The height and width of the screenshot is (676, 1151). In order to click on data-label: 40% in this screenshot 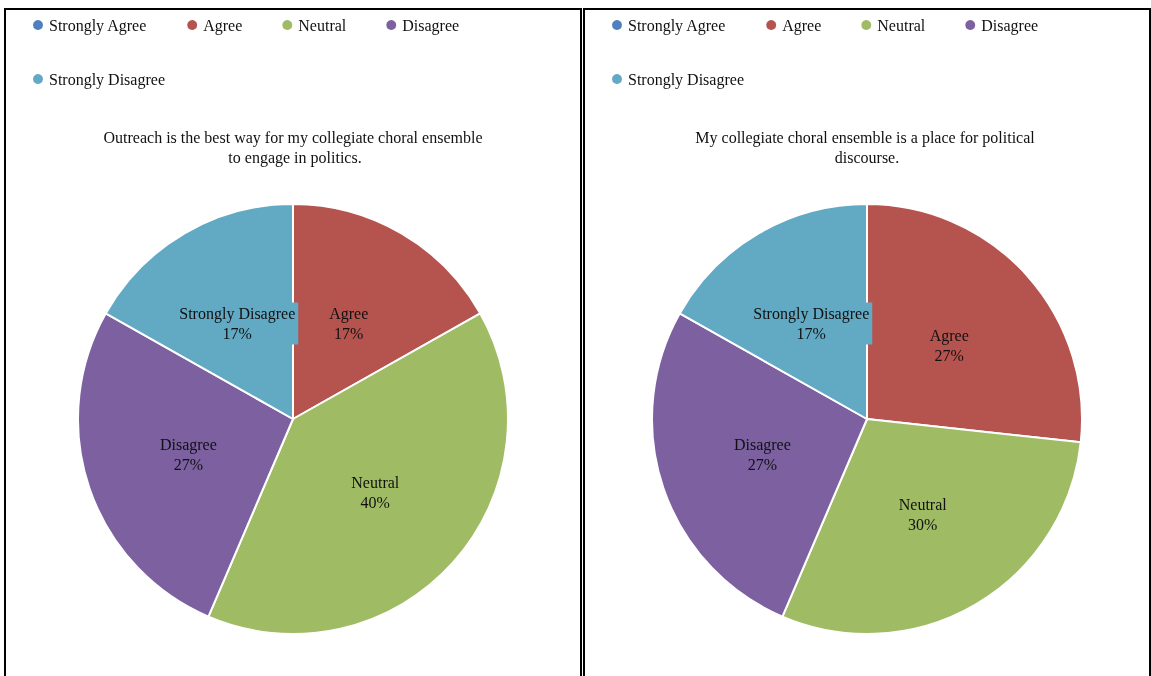, I will do `click(375, 503)`.